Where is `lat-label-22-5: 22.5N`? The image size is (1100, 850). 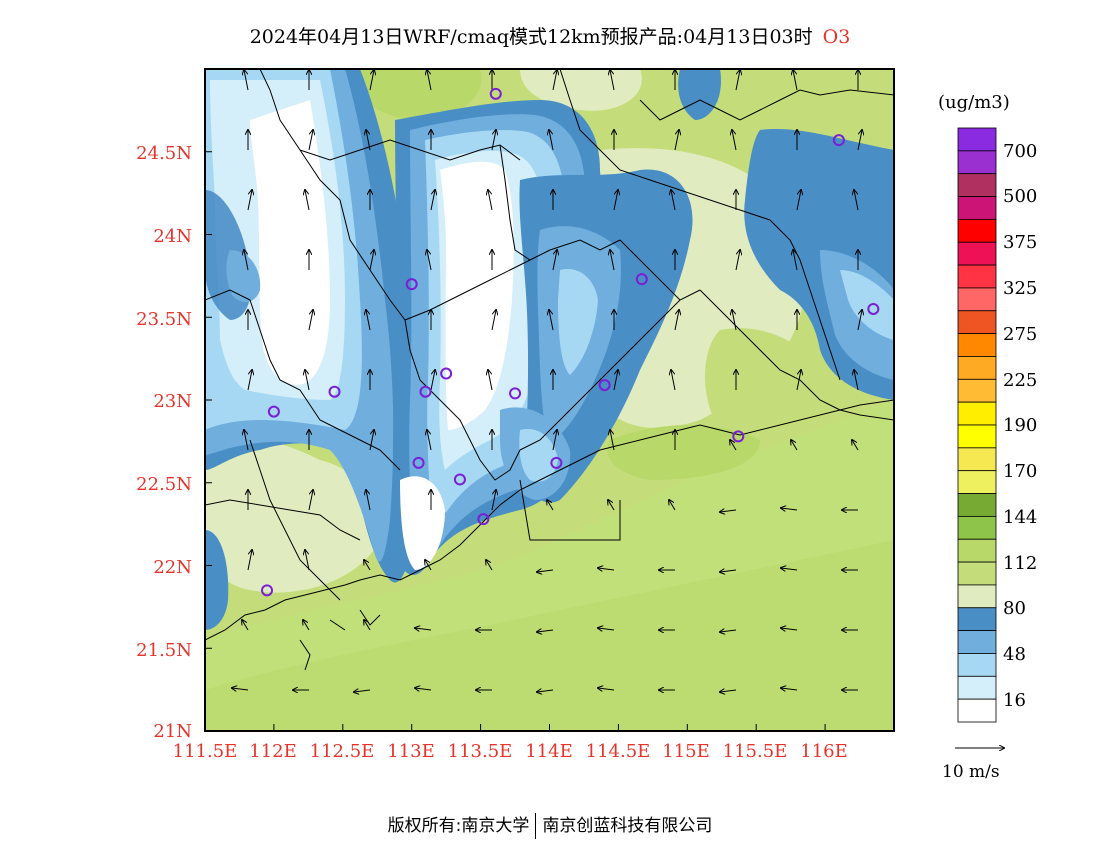
lat-label-22-5: 22.5N is located at coordinates (164, 484).